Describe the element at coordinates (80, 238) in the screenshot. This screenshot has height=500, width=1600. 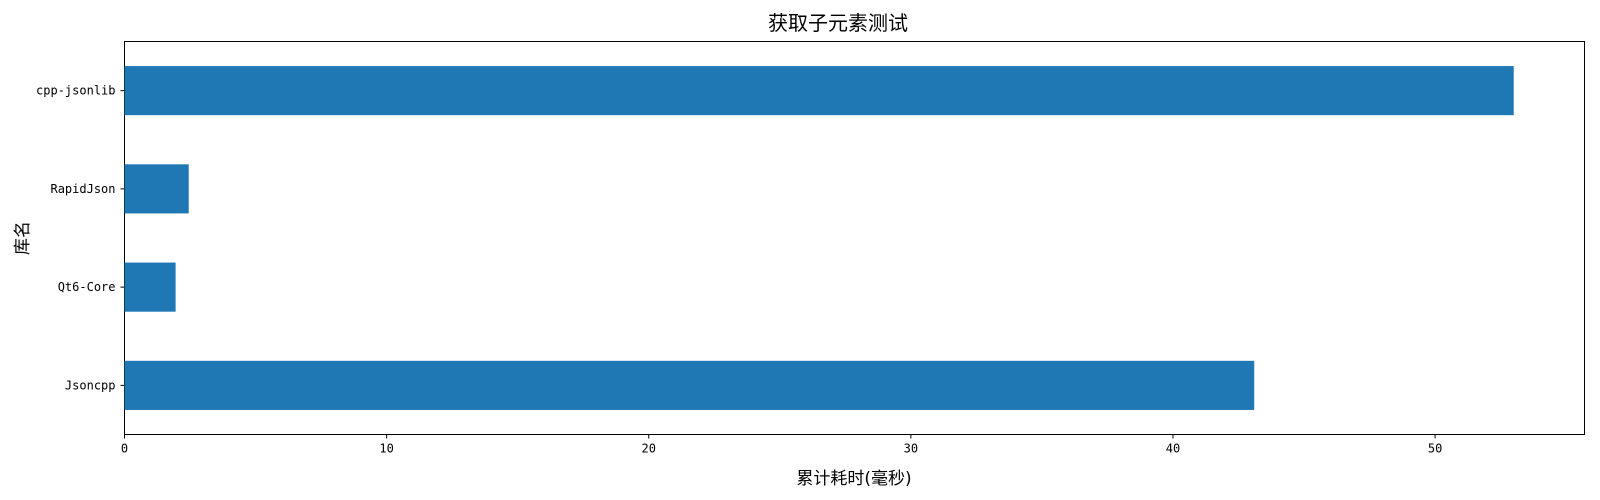
I see `y-ticks-group: Jsoncpp Qt6-Core RapidJson cpp-jsonlib` at that location.